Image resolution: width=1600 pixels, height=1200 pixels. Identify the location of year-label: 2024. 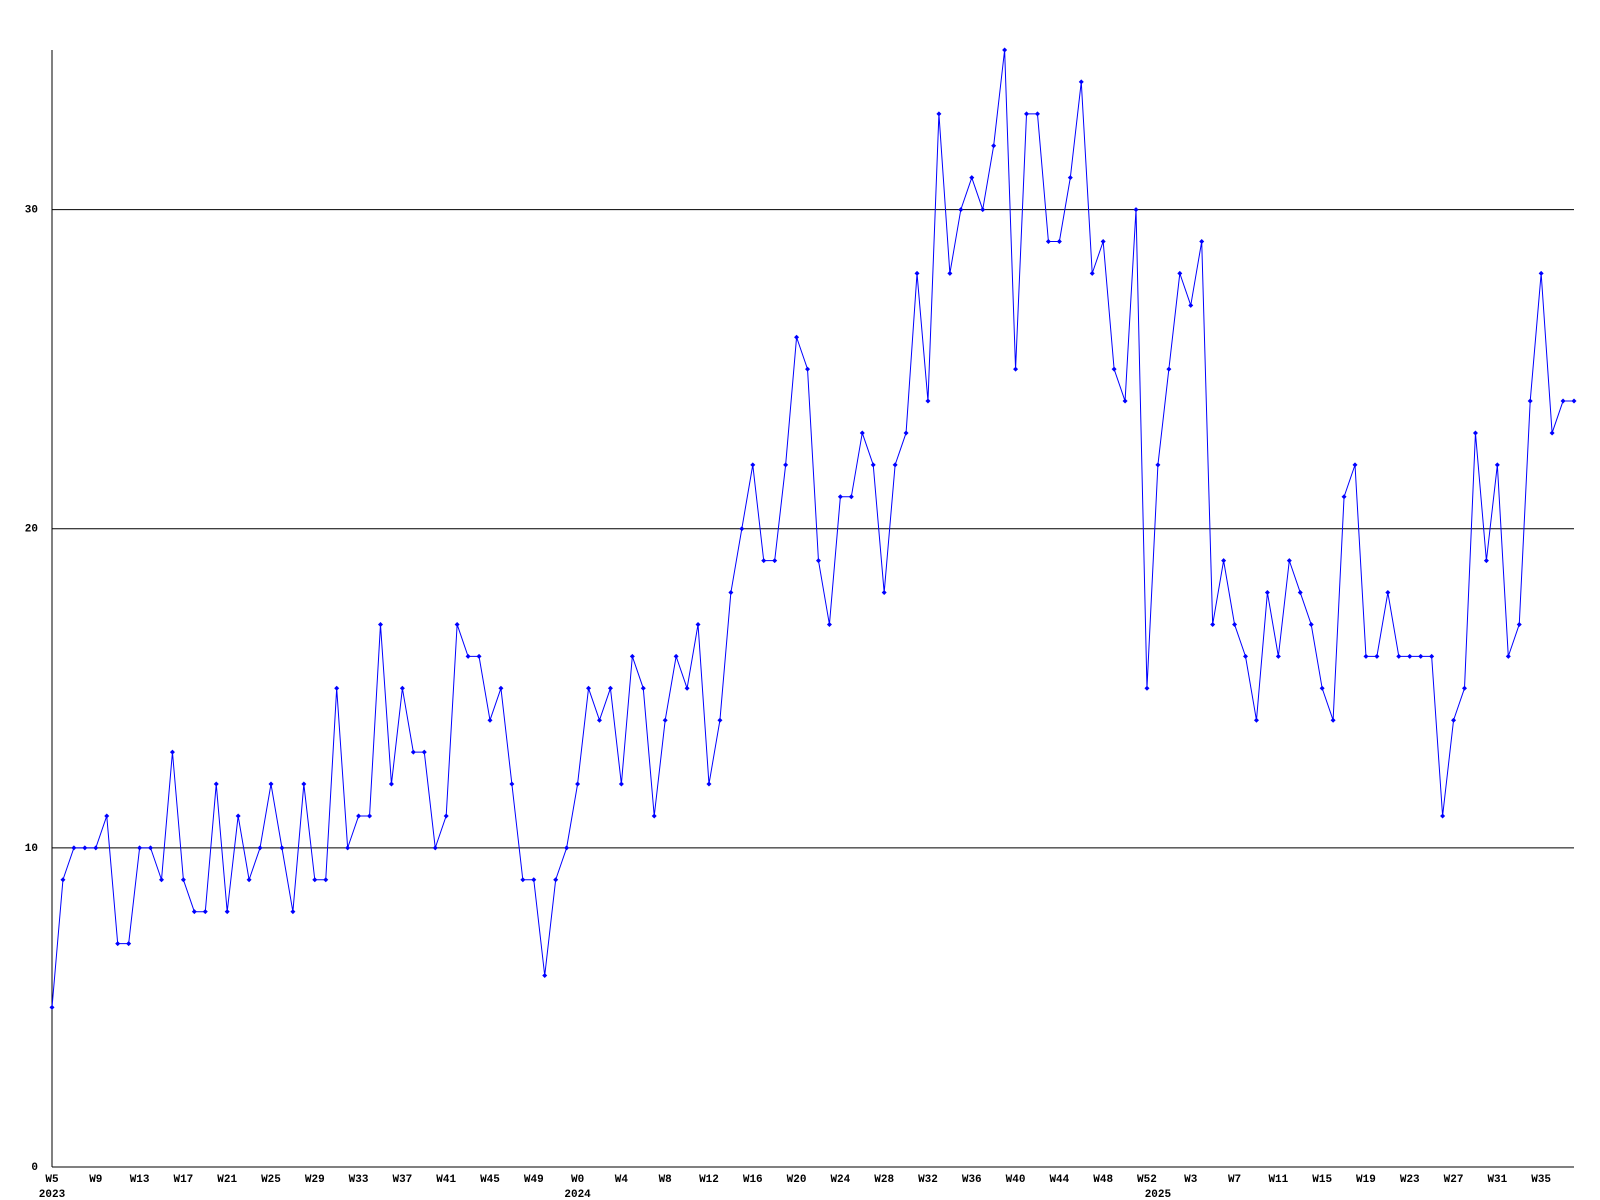
(577, 1194).